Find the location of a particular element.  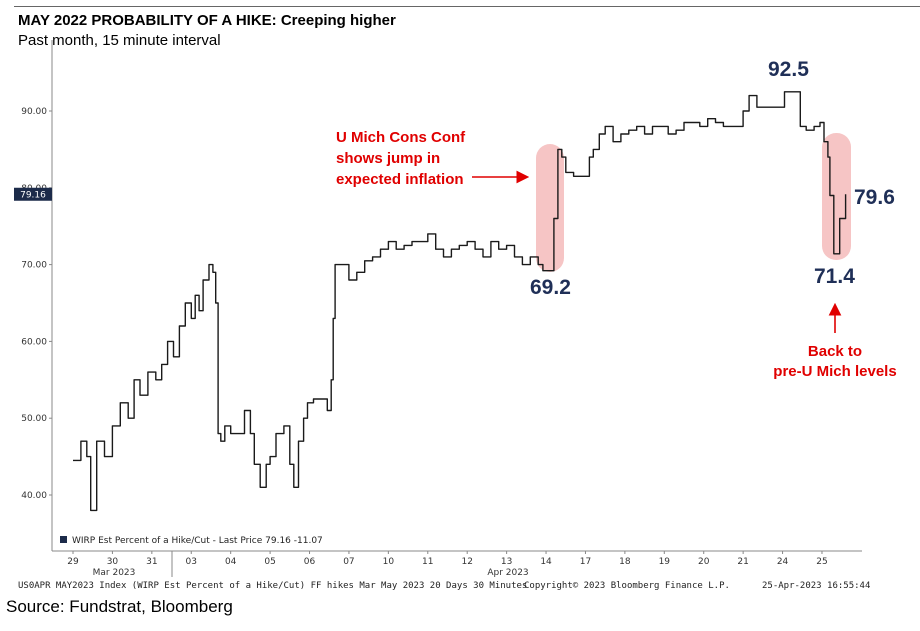

last-price-value: 79.16 is located at coordinates (33, 195).